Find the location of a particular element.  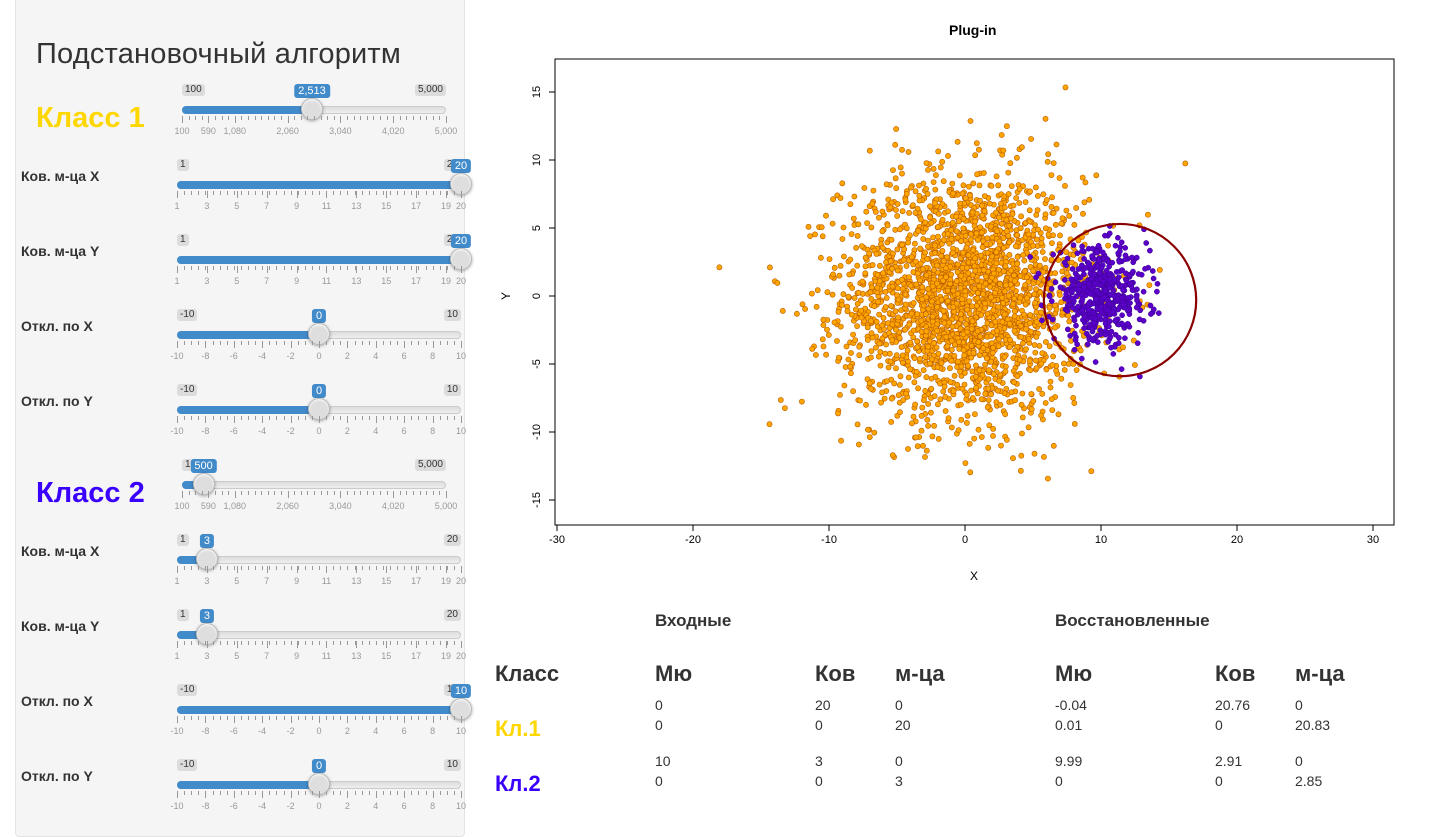

app-title: Подстановочный алгоритм is located at coordinates (219, 54).